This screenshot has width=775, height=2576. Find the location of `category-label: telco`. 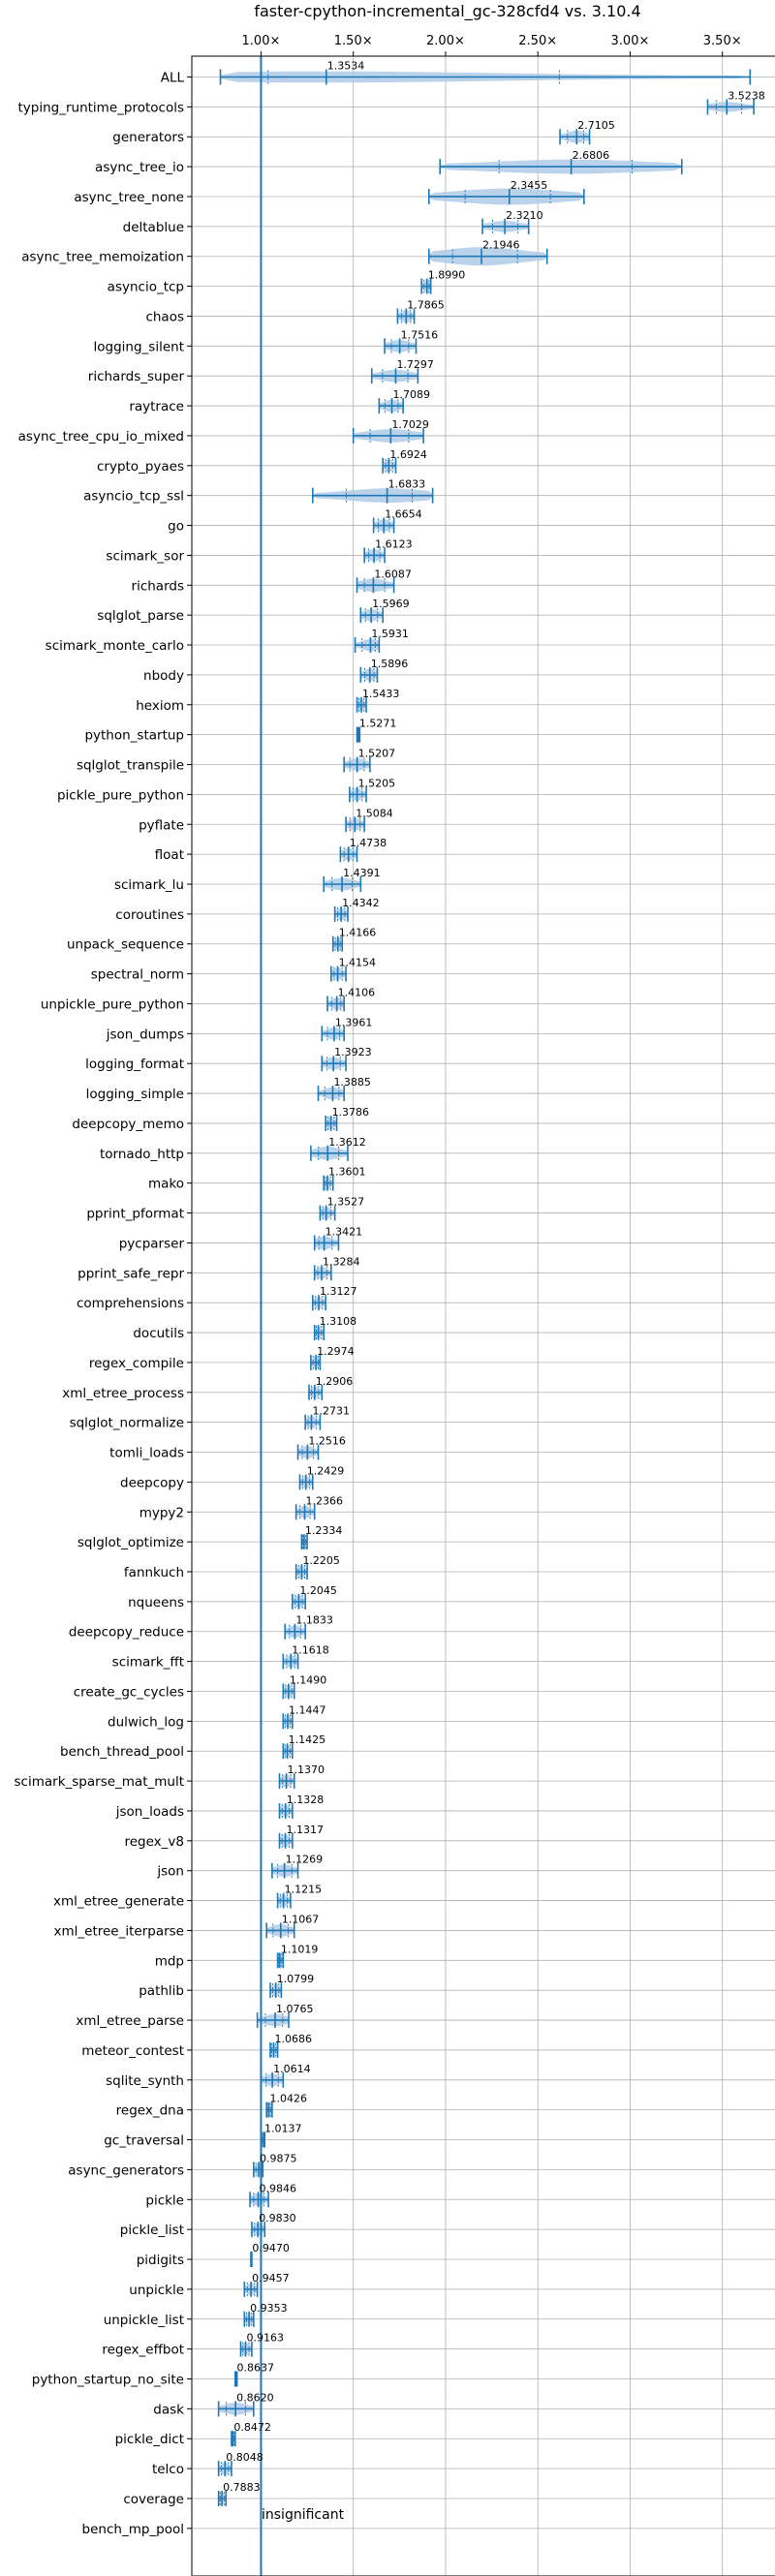

category-label: telco is located at coordinates (168, 2469).